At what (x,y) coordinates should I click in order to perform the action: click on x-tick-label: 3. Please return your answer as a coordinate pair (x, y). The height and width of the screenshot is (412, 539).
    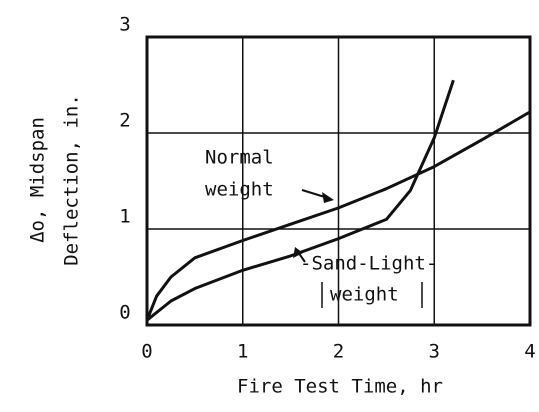
    Looking at the image, I should click on (434, 352).